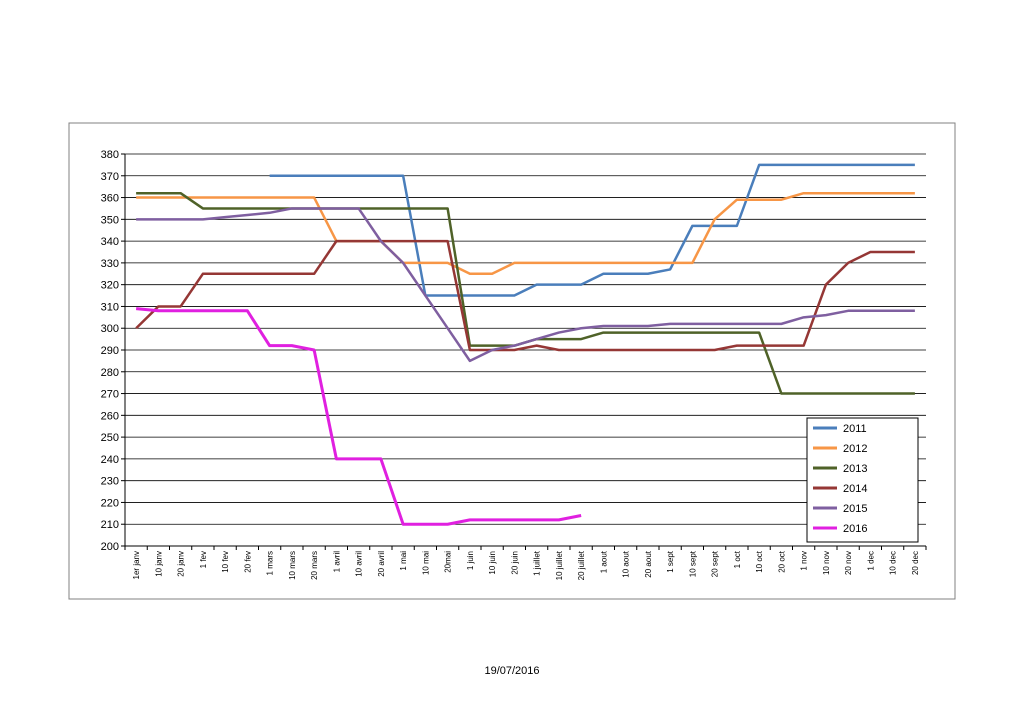 The height and width of the screenshot is (724, 1024). I want to click on y-tick-label: 220, so click(110, 503).